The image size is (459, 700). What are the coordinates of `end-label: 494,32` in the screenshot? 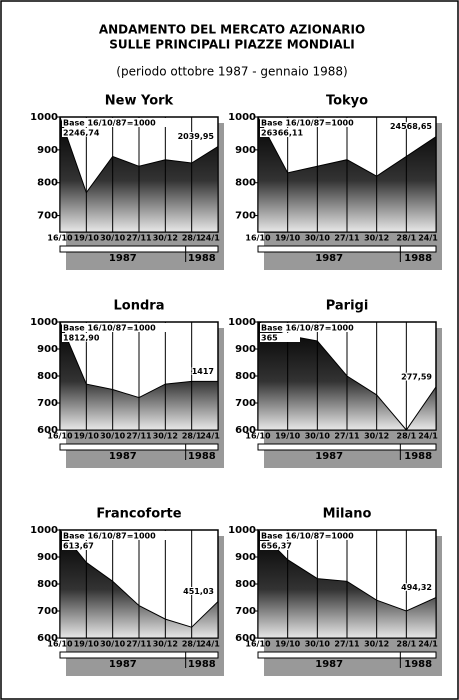 It's located at (416, 587).